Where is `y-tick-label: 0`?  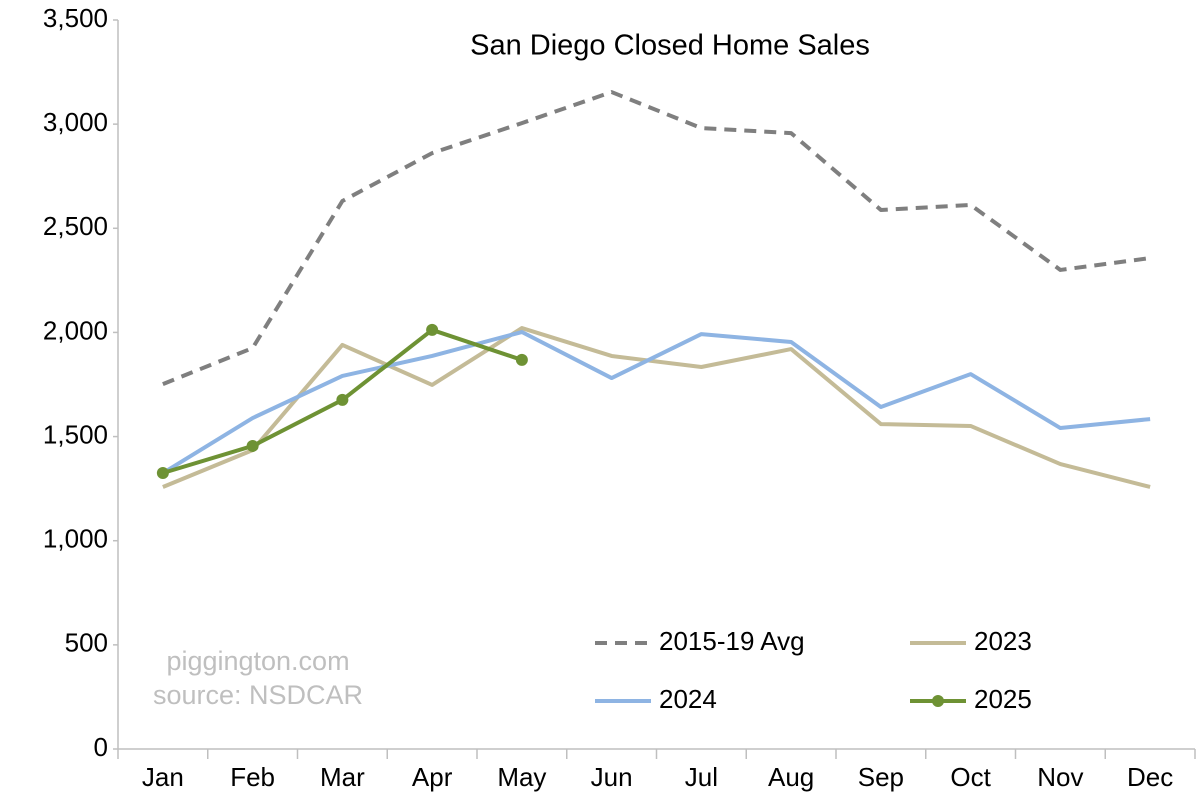
y-tick-label: 0 is located at coordinates (101, 747).